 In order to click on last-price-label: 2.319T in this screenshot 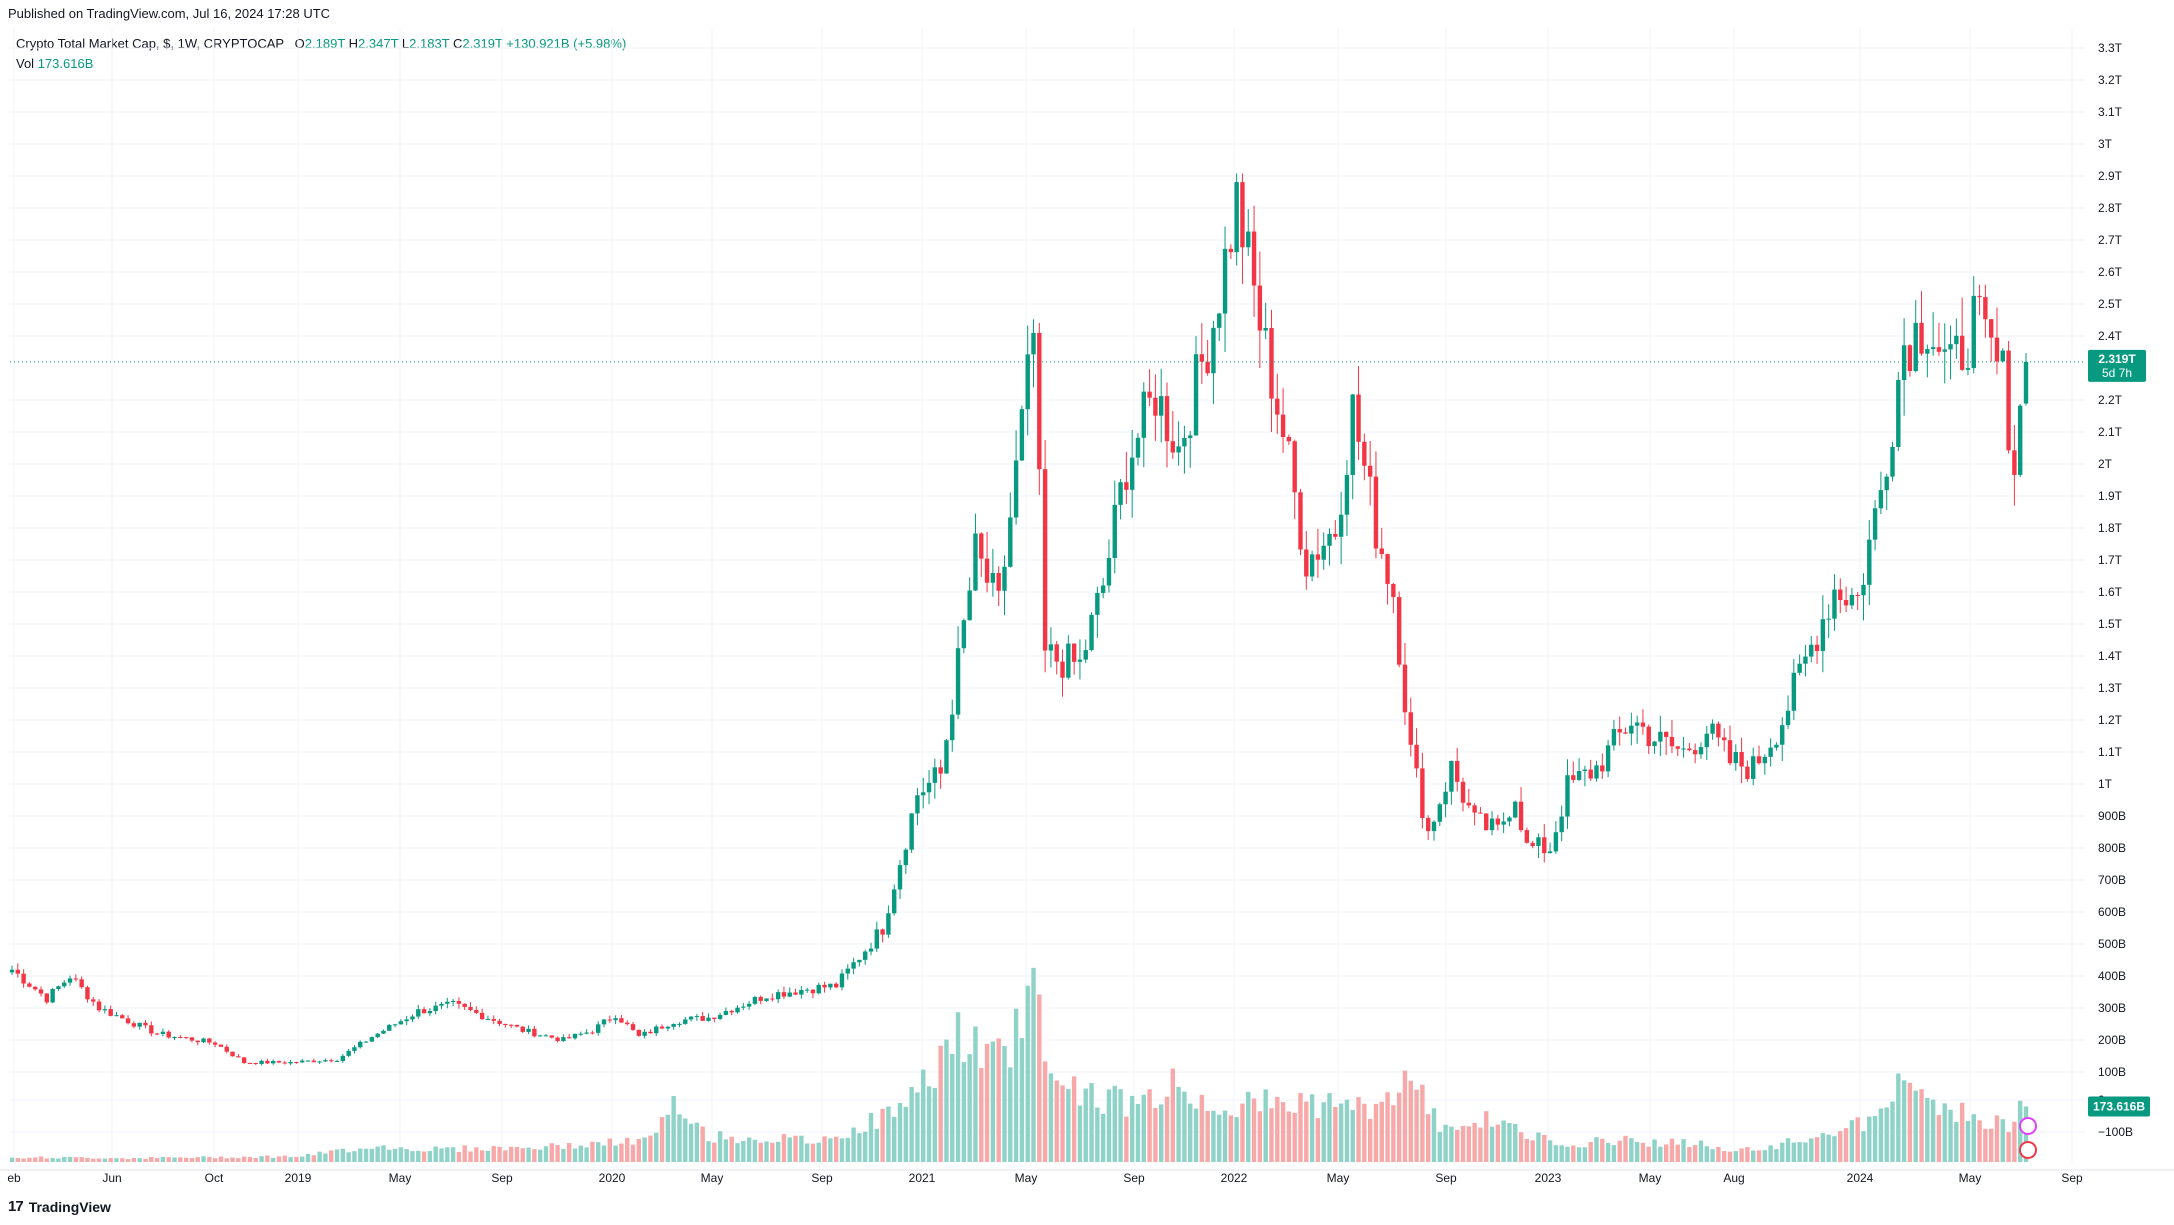, I will do `click(2117, 359)`.